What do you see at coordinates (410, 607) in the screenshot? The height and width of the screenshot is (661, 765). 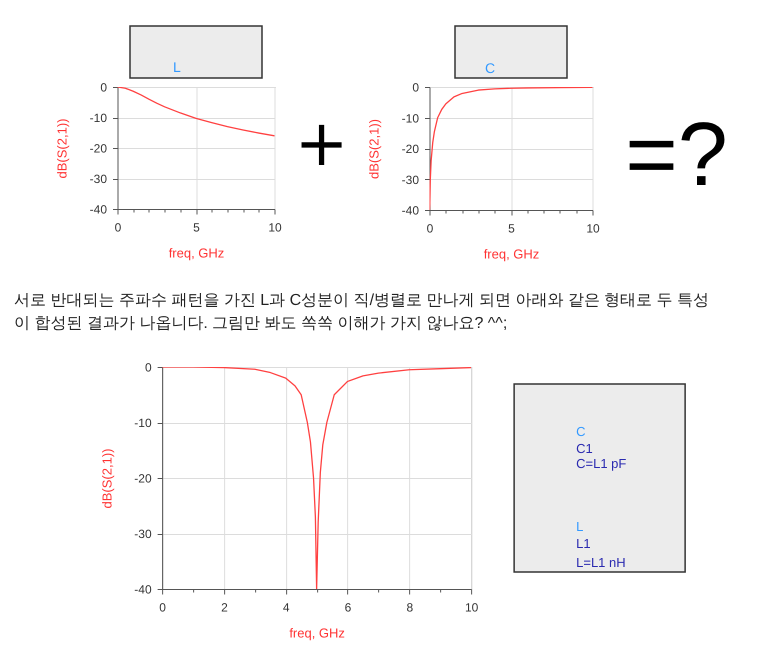 I see `x-tick-label: 8` at bounding box center [410, 607].